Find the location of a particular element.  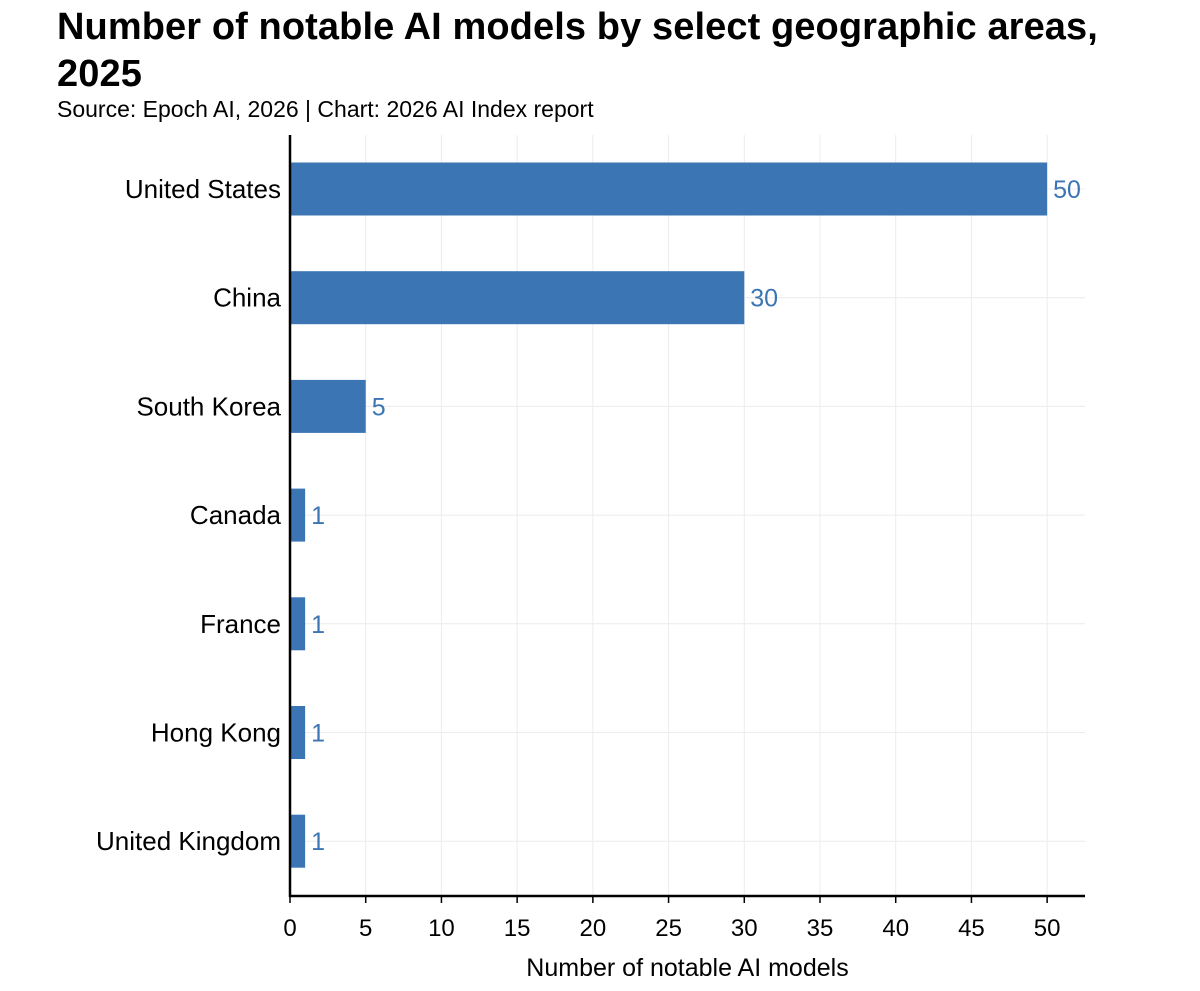

x-tick-label: 20 is located at coordinates (593, 928).